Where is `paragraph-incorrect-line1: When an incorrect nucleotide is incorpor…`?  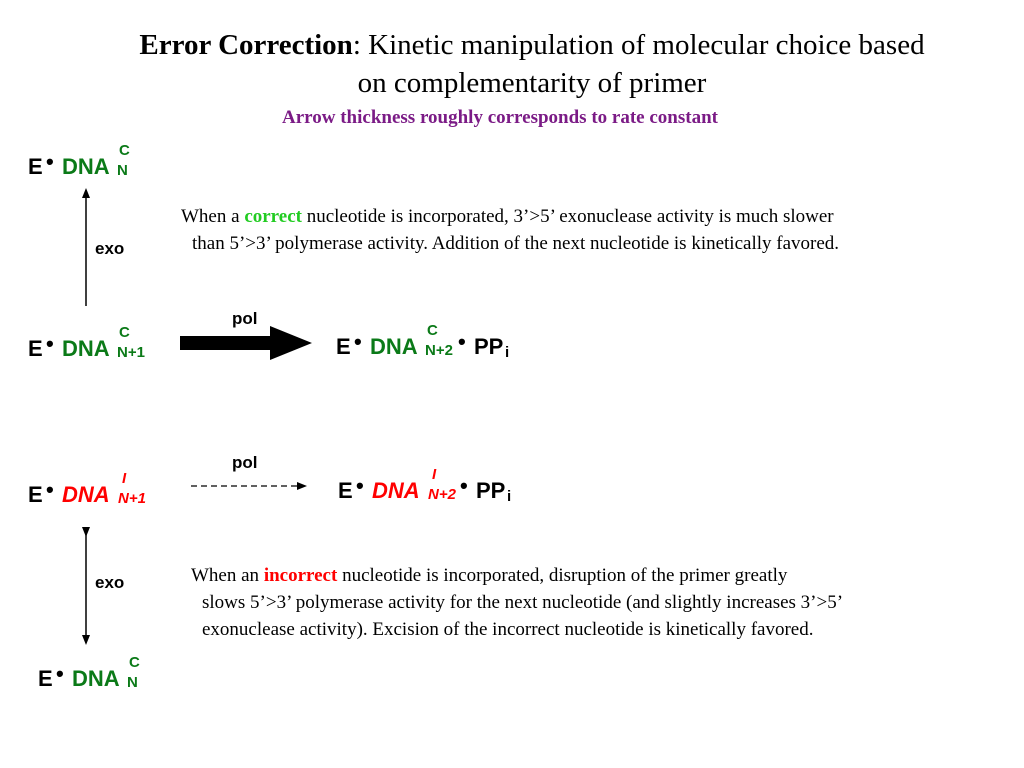
paragraph-incorrect-line1: When an incorrect nucleotide is incorpor… is located at coordinates (517, 575).